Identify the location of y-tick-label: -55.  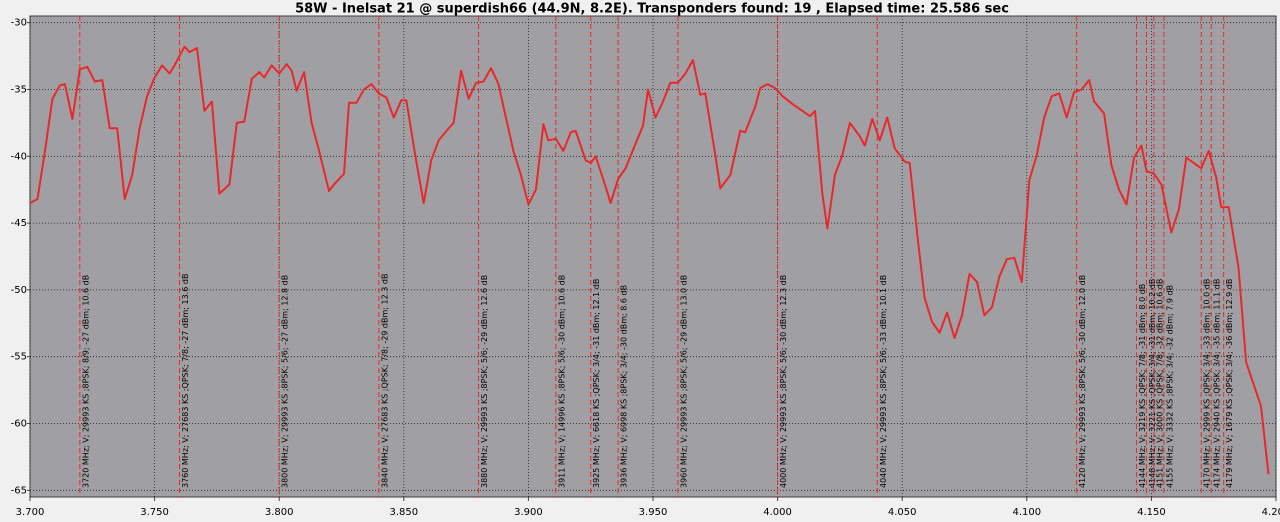
(19, 357).